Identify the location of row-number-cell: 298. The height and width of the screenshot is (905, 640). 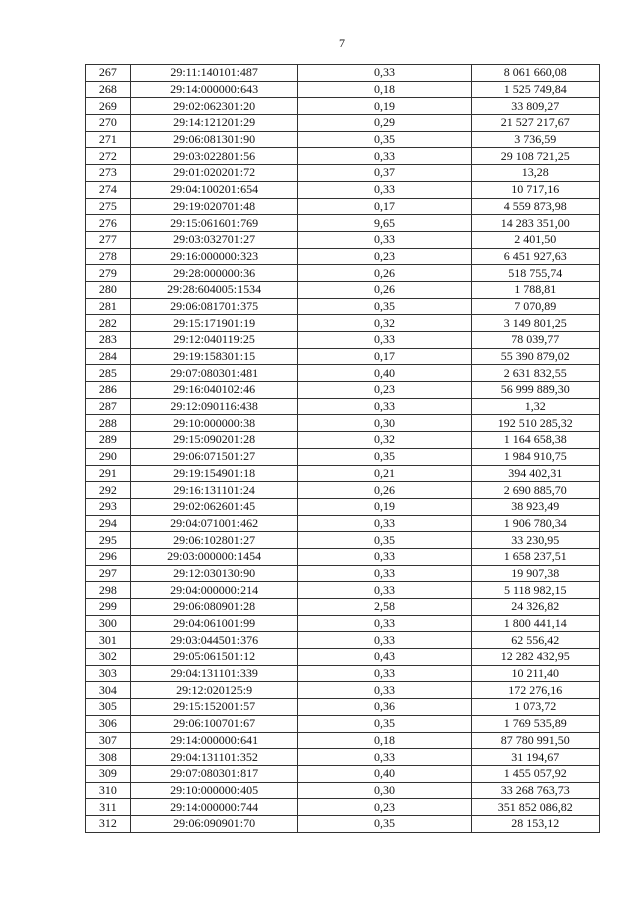
(108, 590).